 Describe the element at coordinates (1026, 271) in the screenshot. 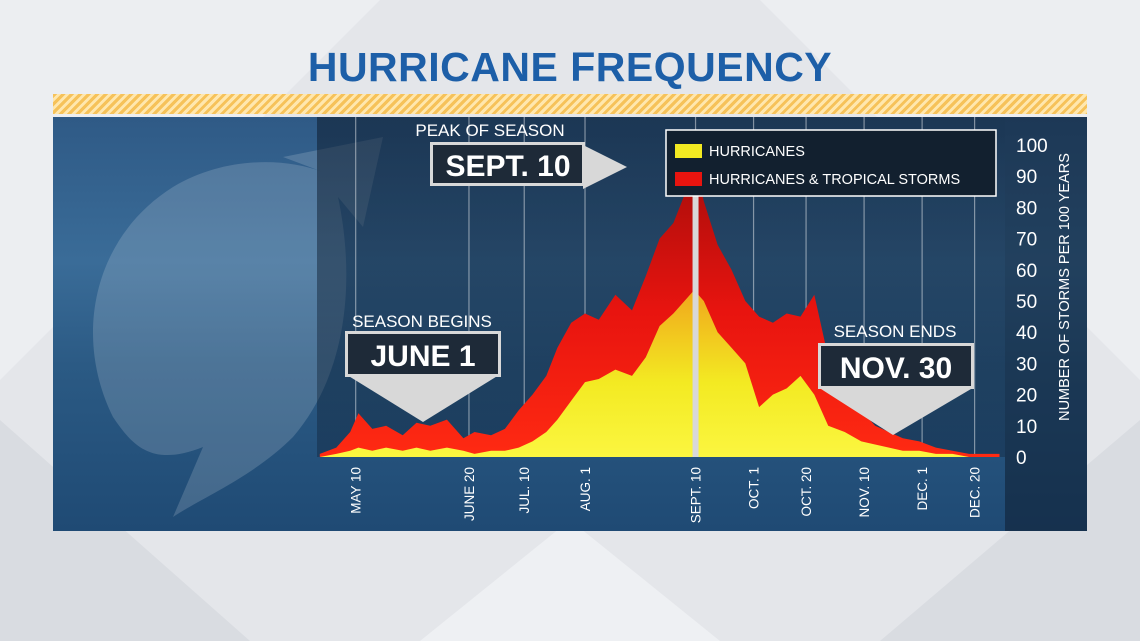

I see `y-tick-label: 60` at that location.